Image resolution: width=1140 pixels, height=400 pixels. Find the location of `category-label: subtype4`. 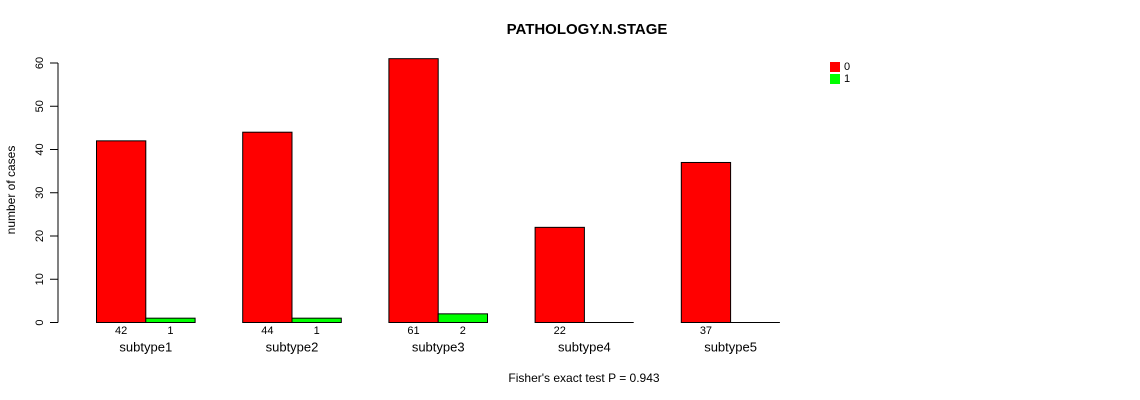

category-label: subtype4 is located at coordinates (584, 347).